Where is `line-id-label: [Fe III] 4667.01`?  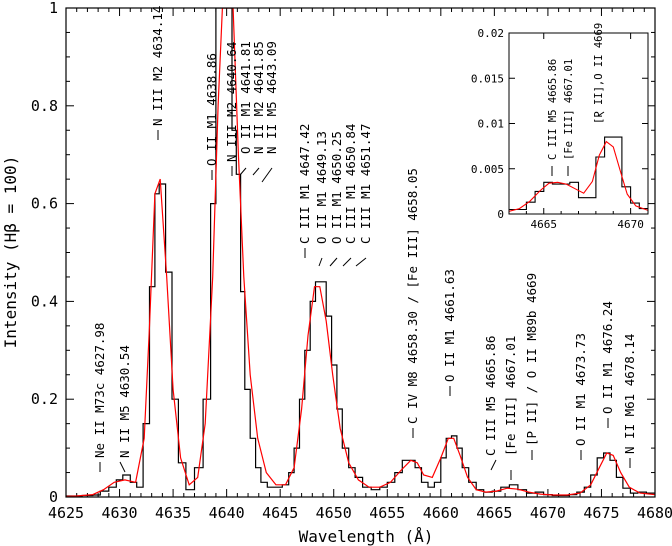
line-id-label: [Fe III] 4667.01 is located at coordinates (510, 396).